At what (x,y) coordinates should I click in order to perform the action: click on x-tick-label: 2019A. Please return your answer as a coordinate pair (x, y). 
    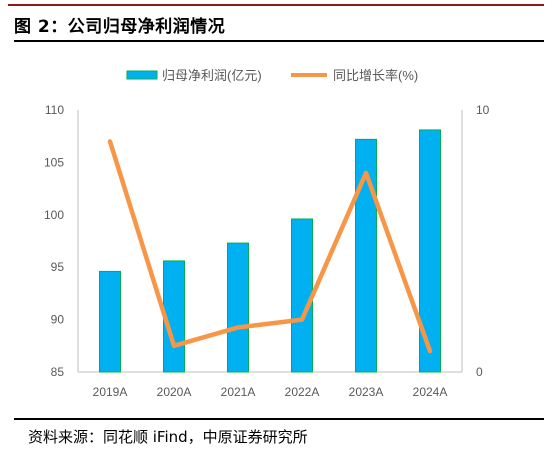
    Looking at the image, I should click on (110, 392).